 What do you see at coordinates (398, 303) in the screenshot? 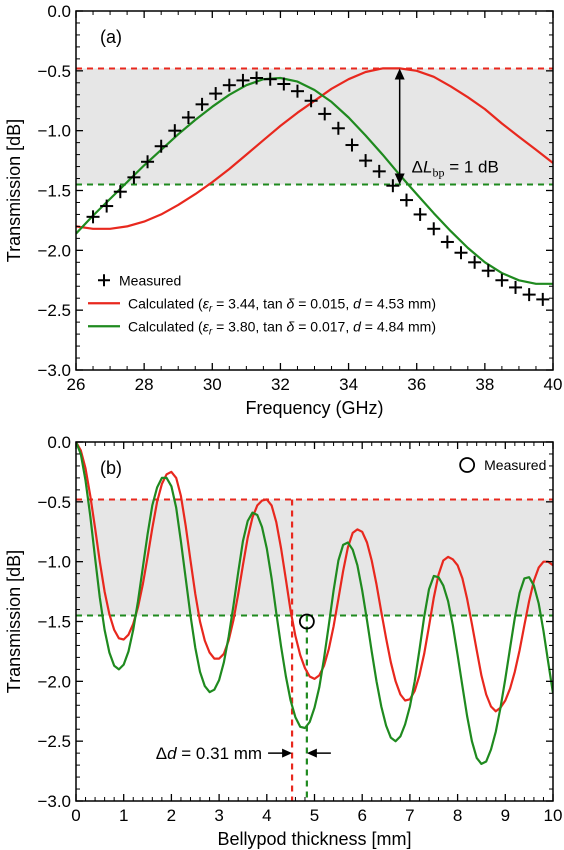
I see `legend-text-end: = 4.53 mm)` at bounding box center [398, 303].